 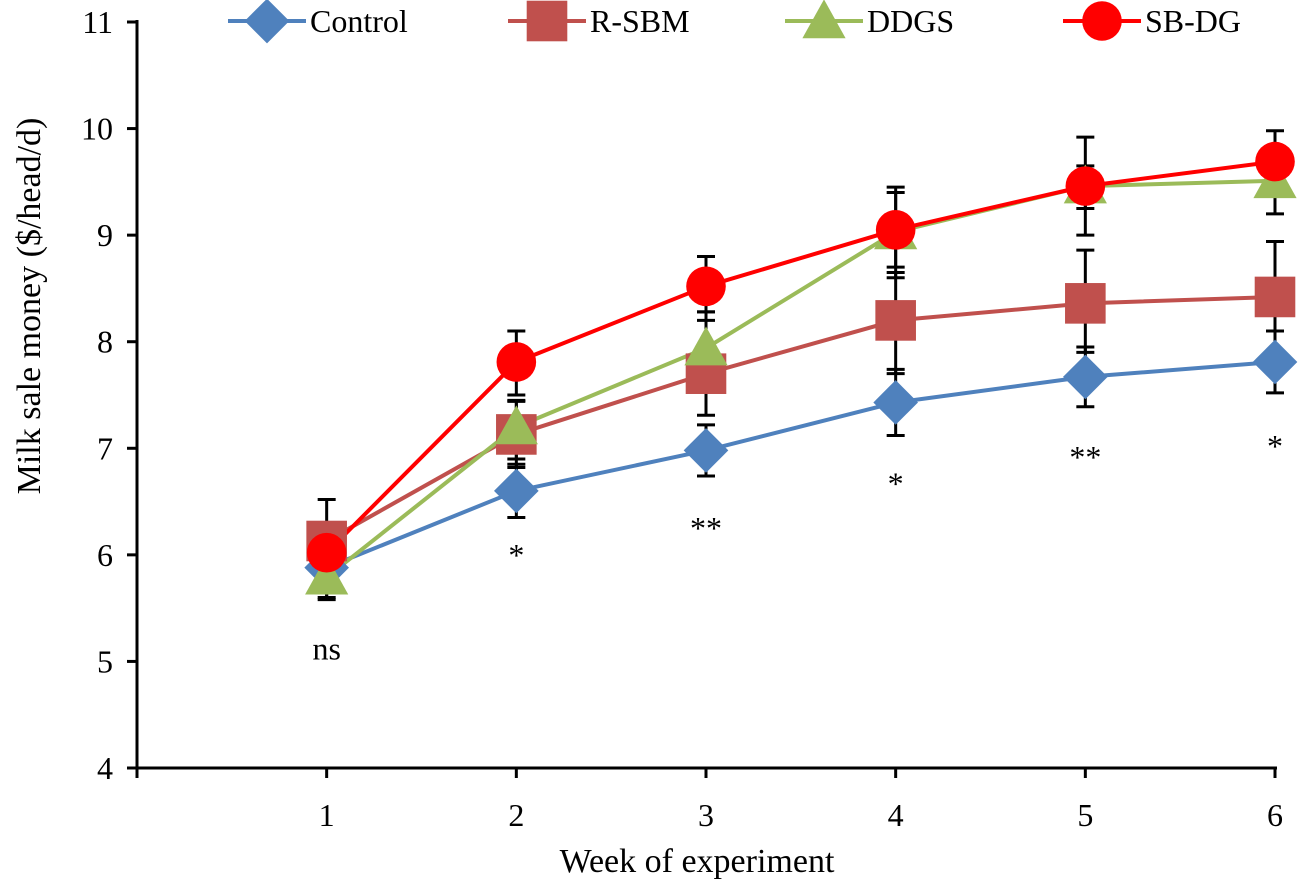 What do you see at coordinates (105, 448) in the screenshot?
I see `y-tick-label: 7` at bounding box center [105, 448].